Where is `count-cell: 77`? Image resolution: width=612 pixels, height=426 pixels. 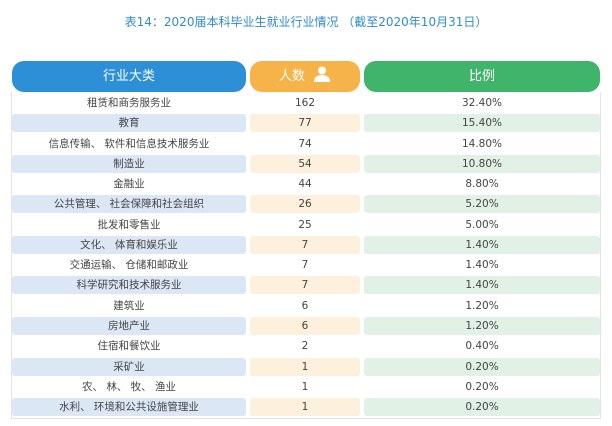 count-cell: 77 is located at coordinates (305, 123).